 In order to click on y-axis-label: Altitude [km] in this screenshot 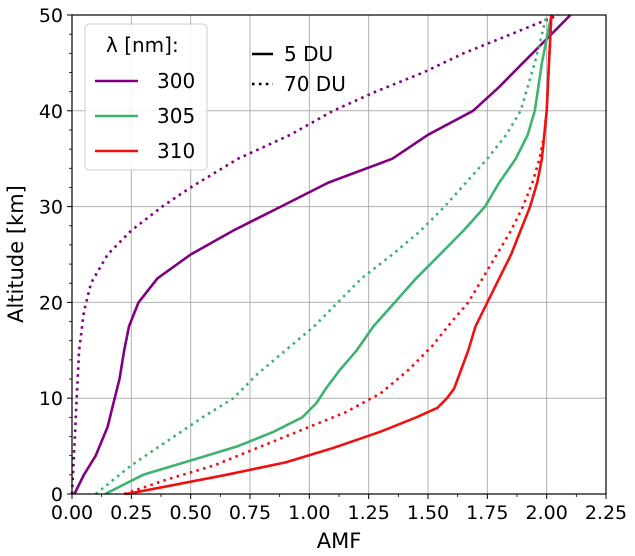, I will do `click(16, 254)`.